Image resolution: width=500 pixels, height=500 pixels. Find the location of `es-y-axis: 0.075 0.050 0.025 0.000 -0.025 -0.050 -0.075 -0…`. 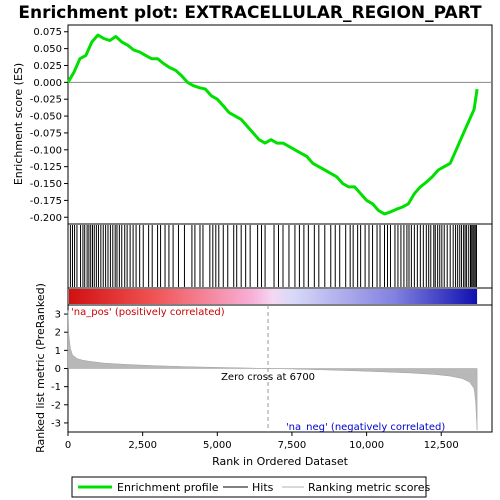

es-y-axis: 0.075 0.050 0.025 0.000 -0.025 -0.050 -0.075 -0… is located at coordinates (49, 125).